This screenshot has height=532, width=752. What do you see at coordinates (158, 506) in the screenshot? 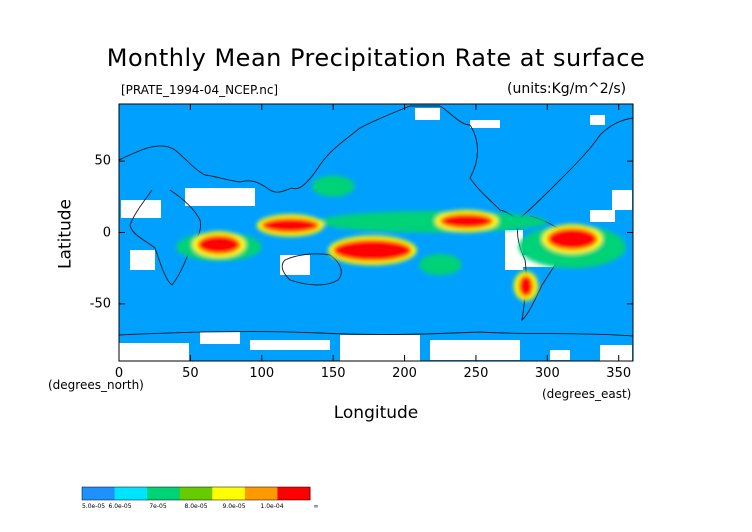
I see `colorbar-label: 7e-05` at bounding box center [158, 506].